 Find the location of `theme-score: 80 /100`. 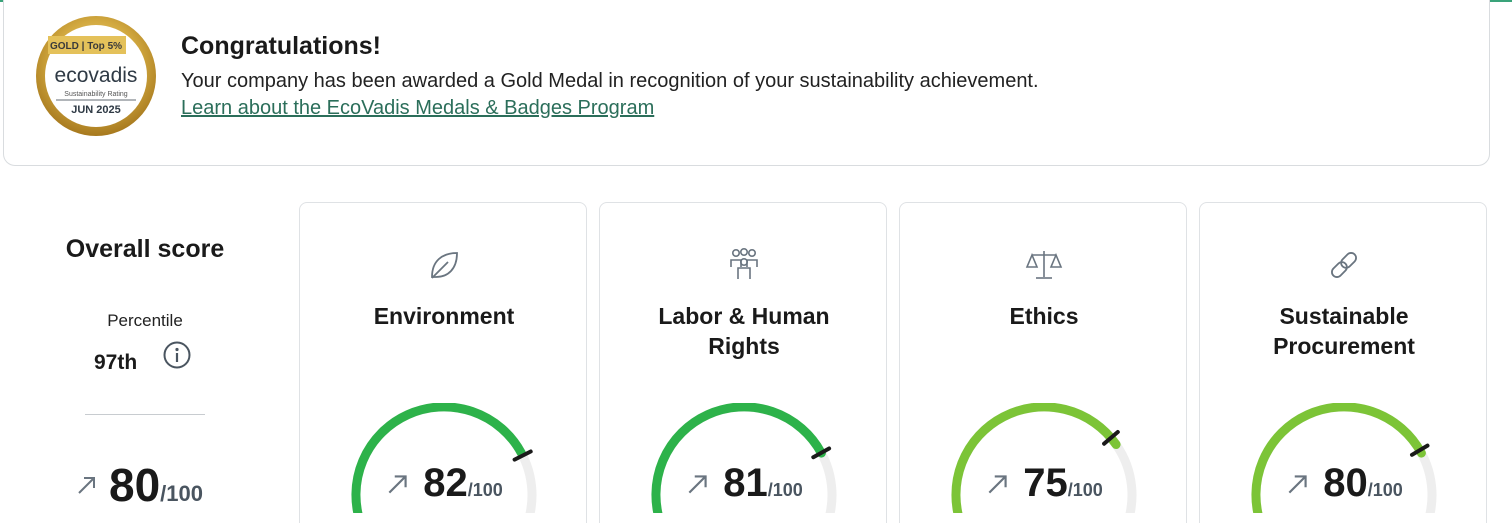

theme-score: 80 /100 is located at coordinates (1344, 483).